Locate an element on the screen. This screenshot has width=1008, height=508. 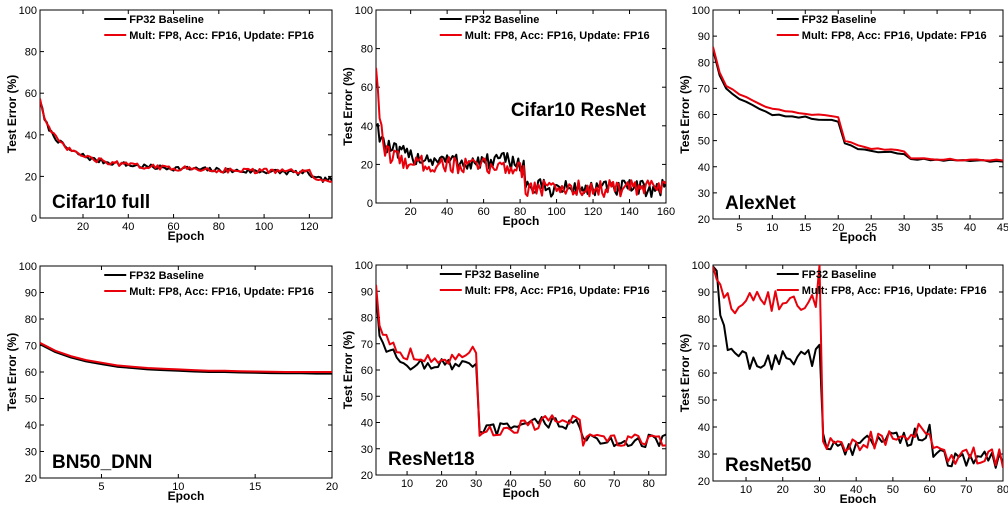
series-line-fp32-baseline is located at coordinates (858, 367).